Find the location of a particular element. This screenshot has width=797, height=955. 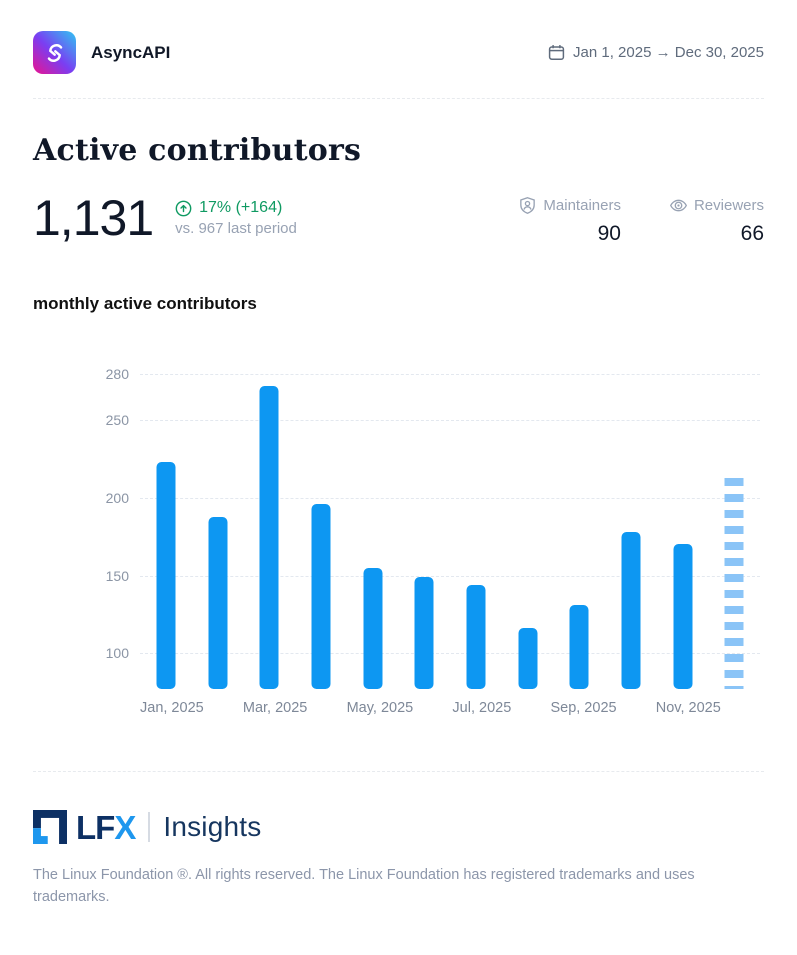

bar-Jul, 2025 is located at coordinates (476, 636).